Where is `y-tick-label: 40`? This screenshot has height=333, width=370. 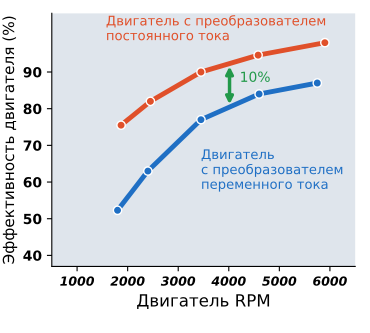 y-tick-label: 40 is located at coordinates (32, 255).